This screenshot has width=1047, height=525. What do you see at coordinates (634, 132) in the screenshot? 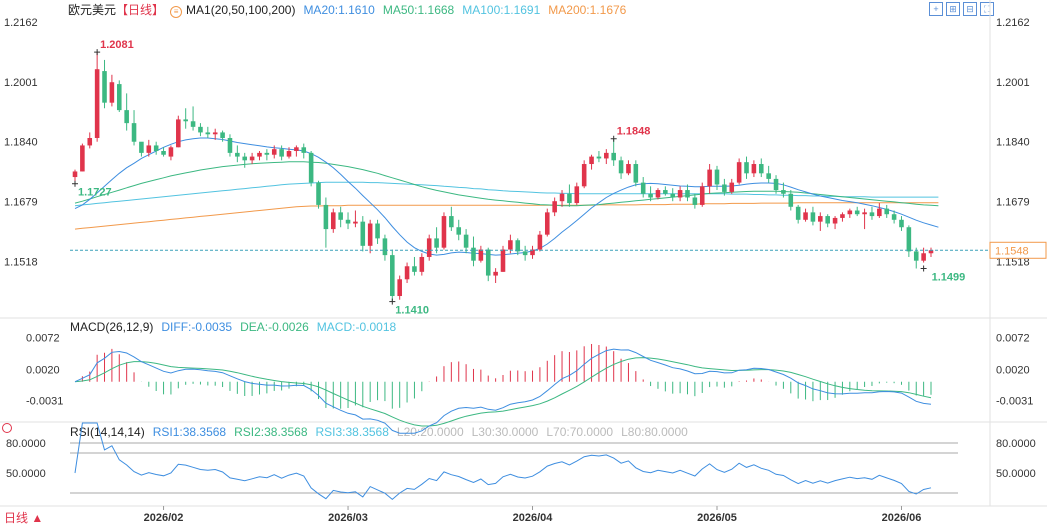
I see `annotation-swing-high: 1.1848` at bounding box center [634, 132].